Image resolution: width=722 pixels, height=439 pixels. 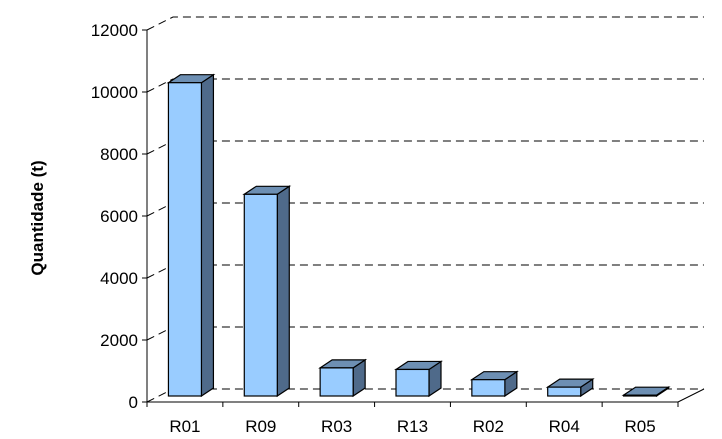 I want to click on bar-front-R03, so click(x=336, y=382).